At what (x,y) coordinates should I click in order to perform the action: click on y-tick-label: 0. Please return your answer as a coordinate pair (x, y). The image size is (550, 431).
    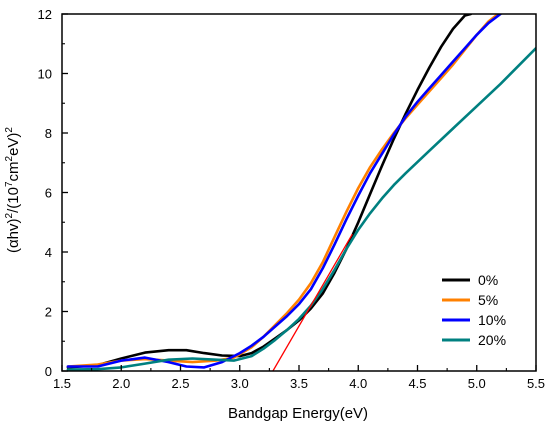
    Looking at the image, I should click on (48, 371).